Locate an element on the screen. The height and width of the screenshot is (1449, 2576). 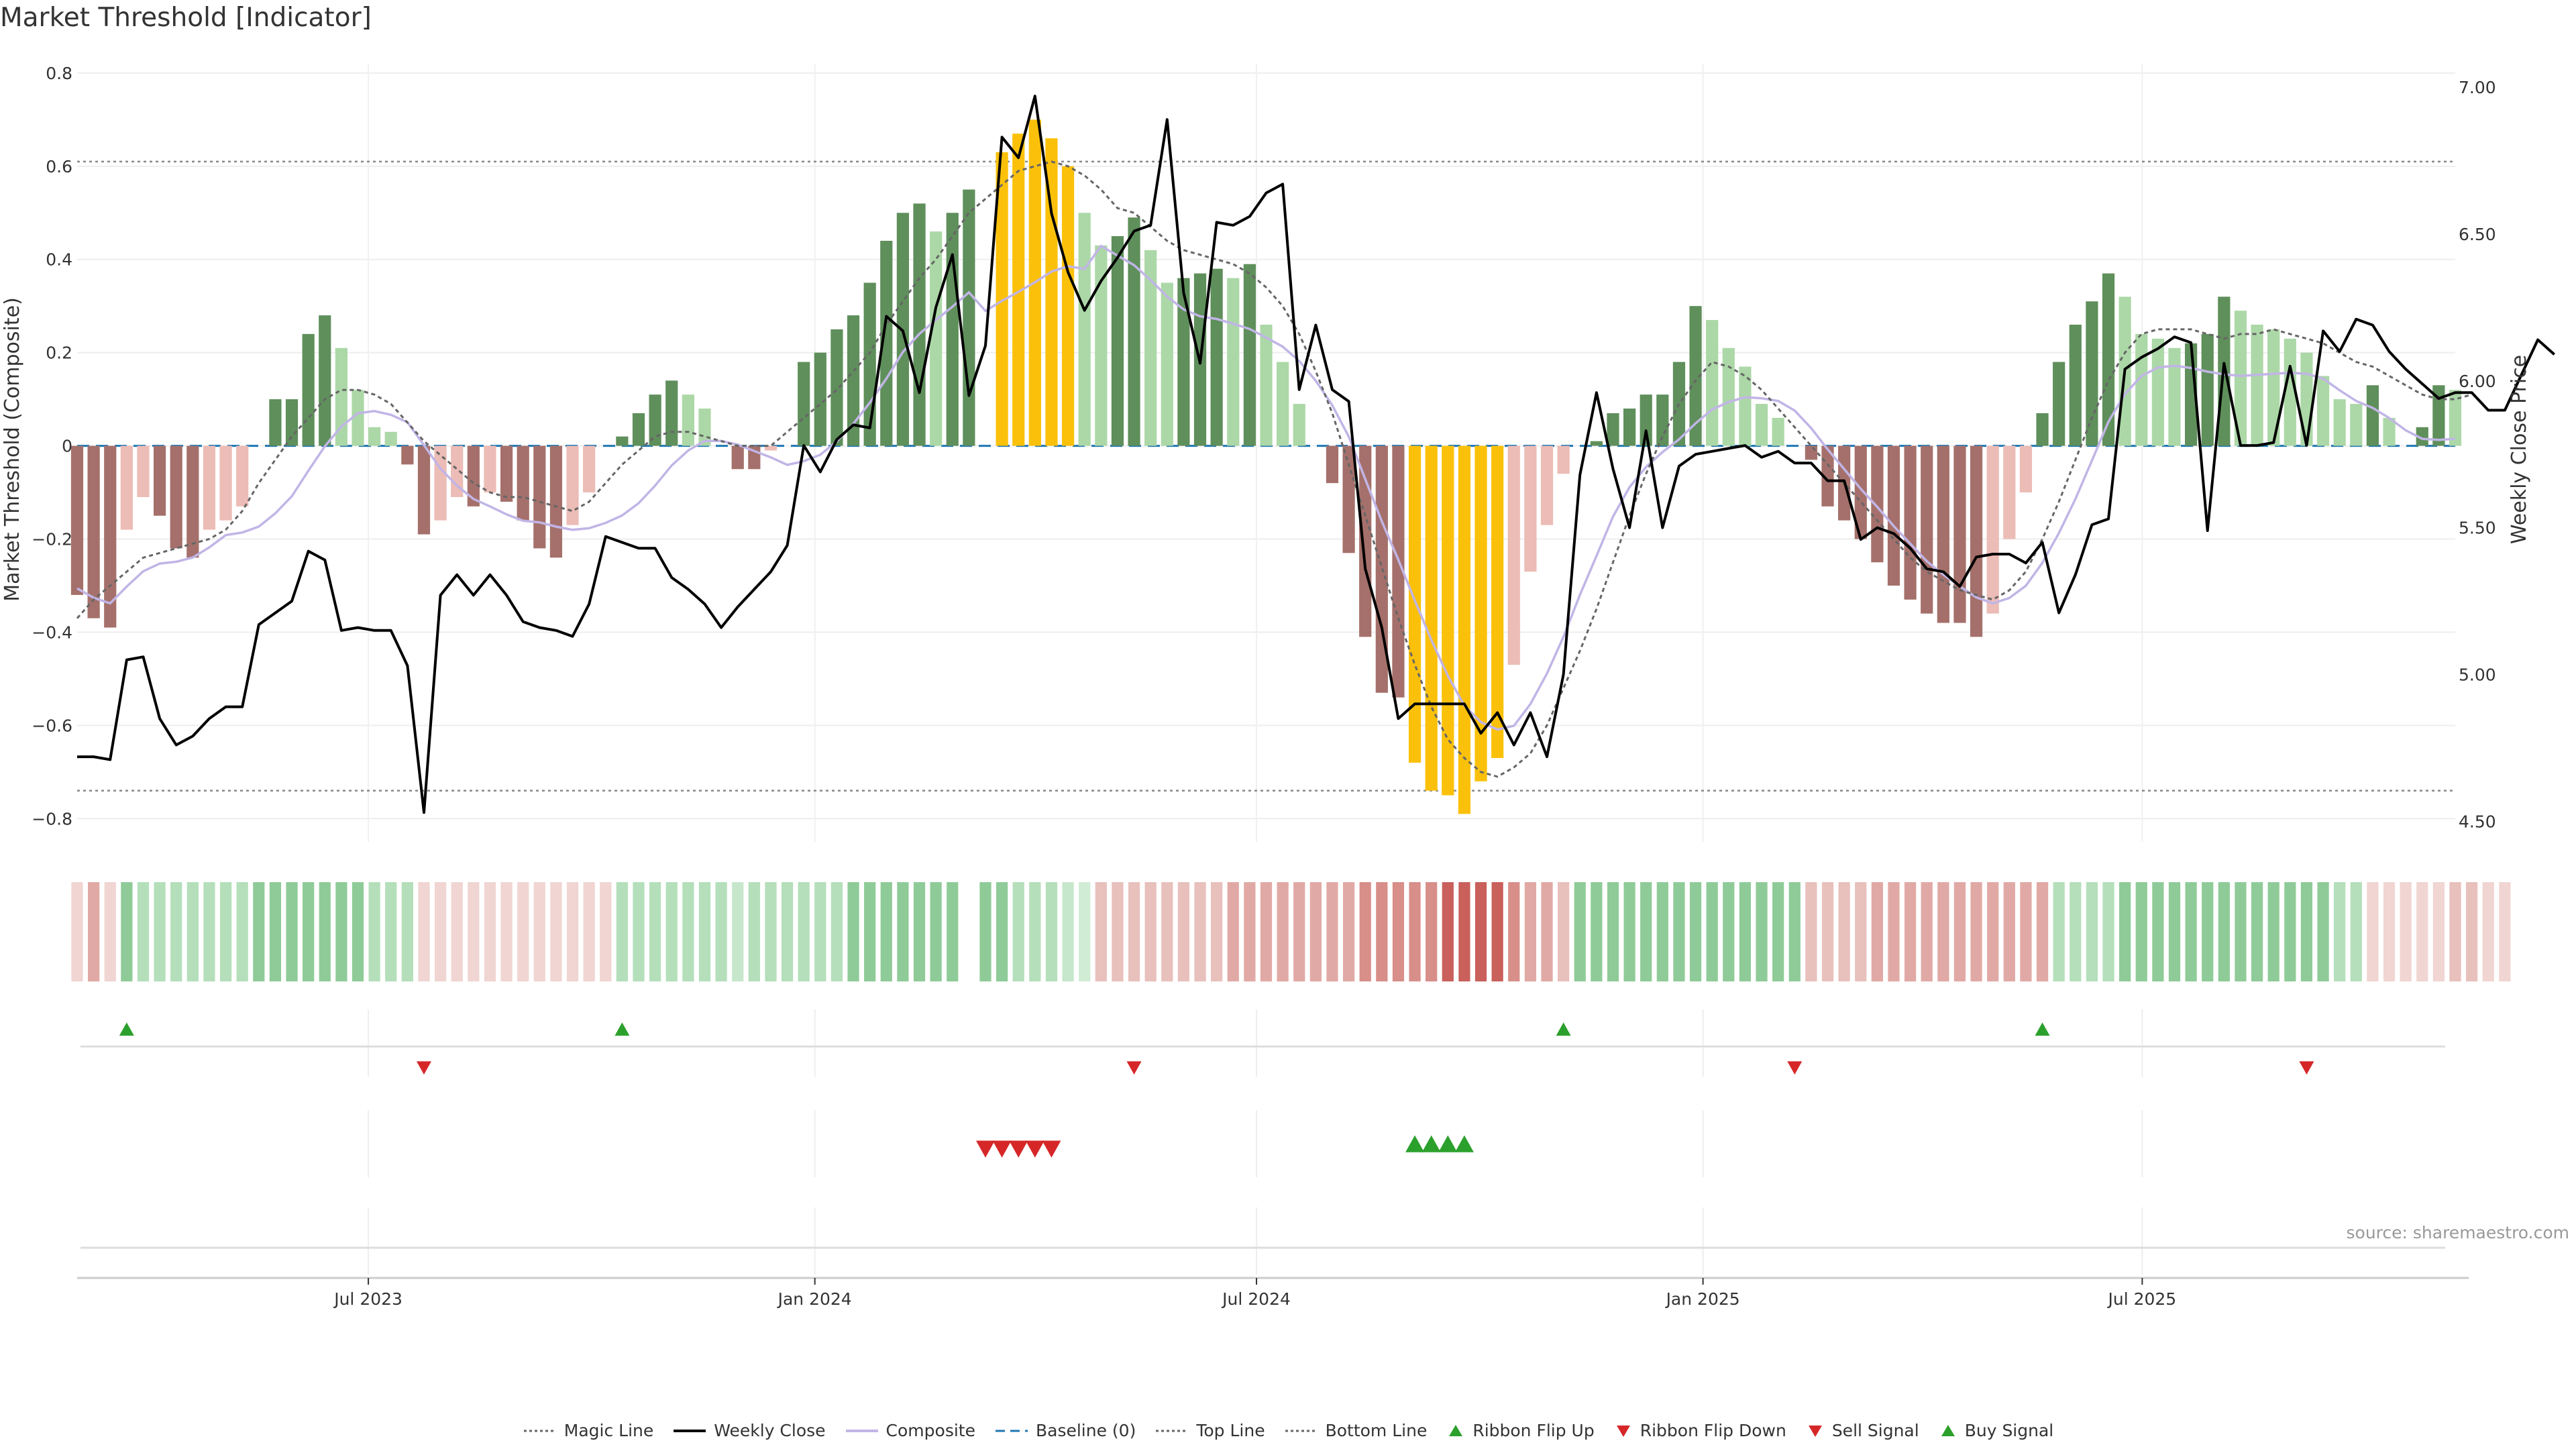
legend-label: Ribbon Flip Up is located at coordinates (1533, 1430).